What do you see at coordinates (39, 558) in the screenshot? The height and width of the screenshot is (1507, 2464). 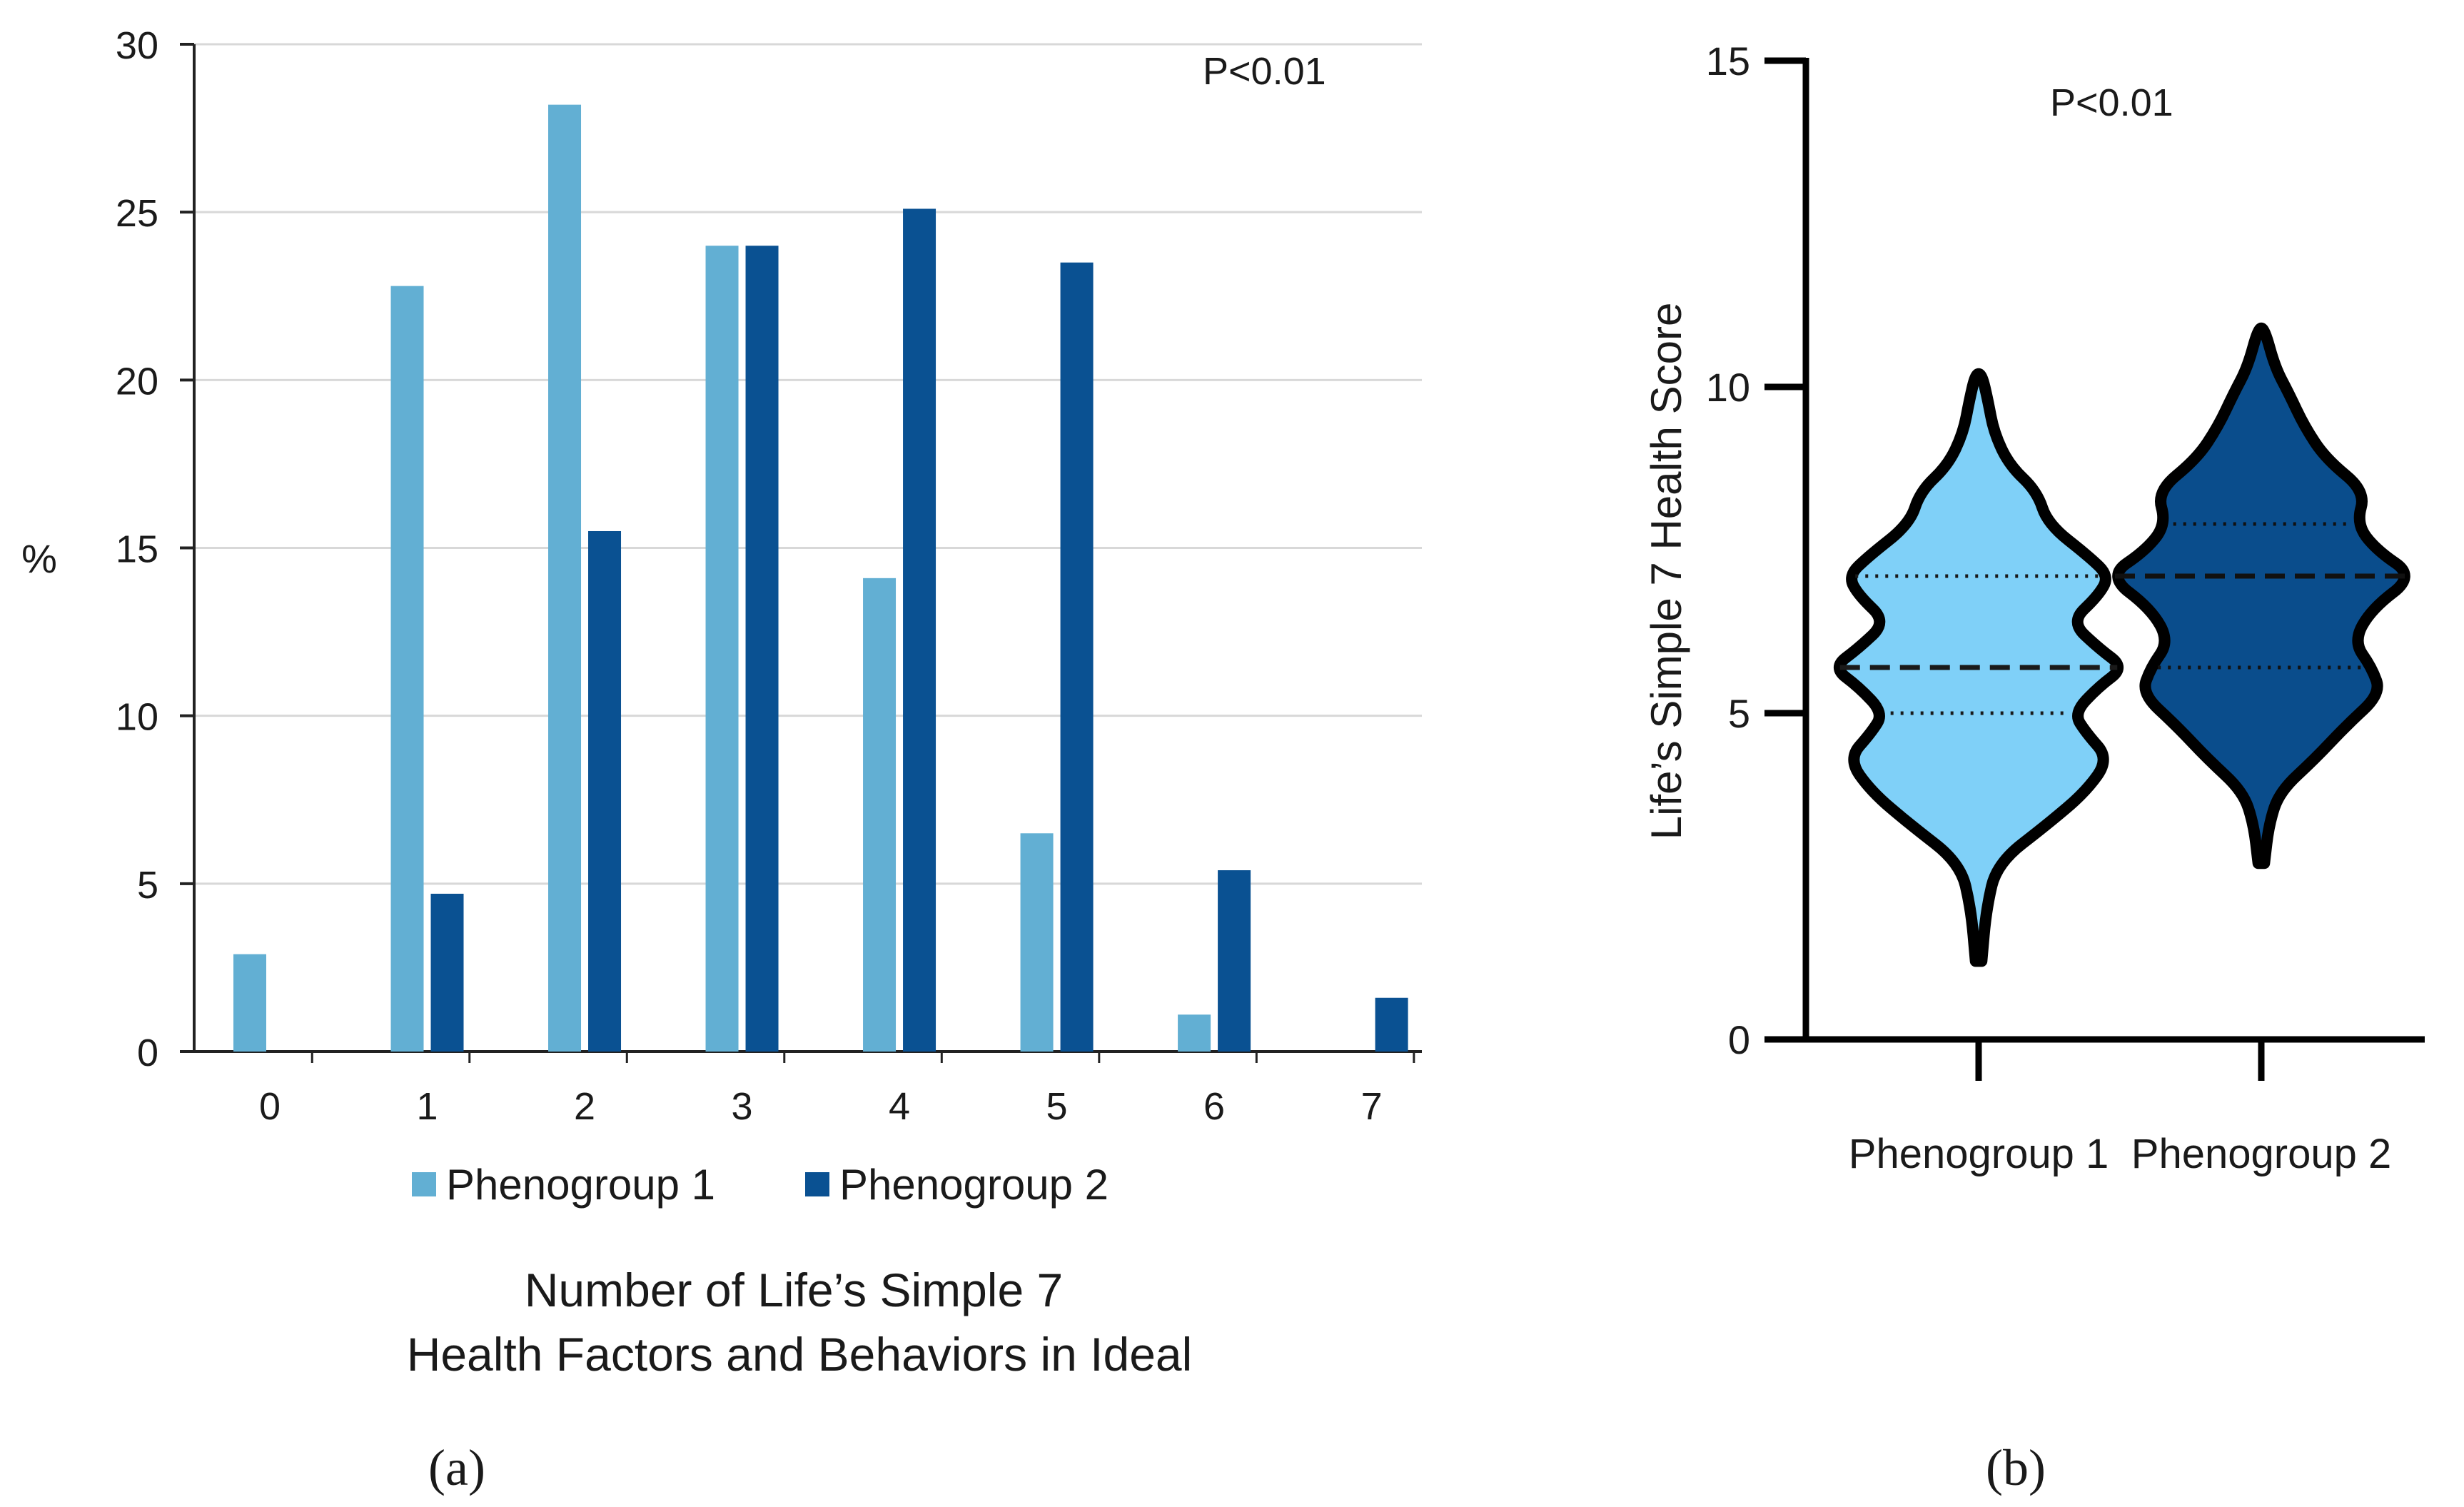 I see `y-axis-label: %` at bounding box center [39, 558].